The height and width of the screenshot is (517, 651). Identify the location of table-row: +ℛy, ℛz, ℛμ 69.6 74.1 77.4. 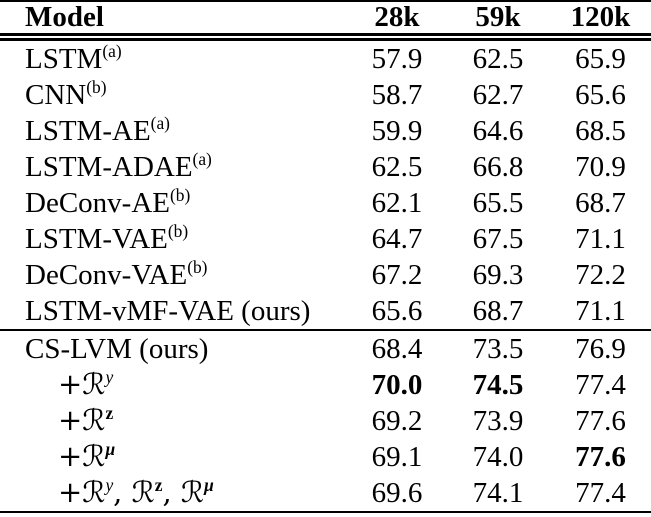
(325, 493).